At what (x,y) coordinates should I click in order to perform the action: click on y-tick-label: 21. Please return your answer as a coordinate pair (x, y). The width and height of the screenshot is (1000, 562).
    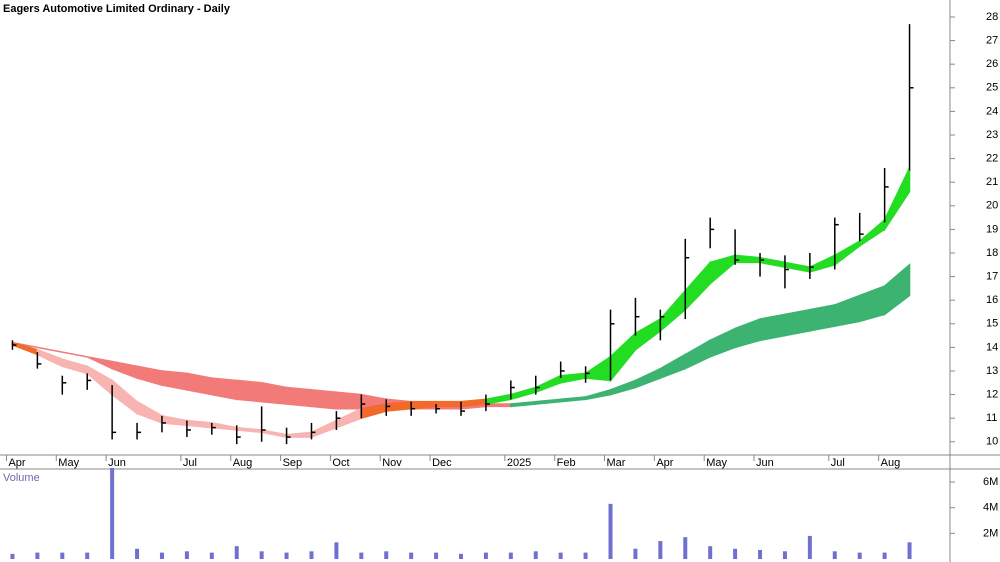
    Looking at the image, I should click on (992, 182).